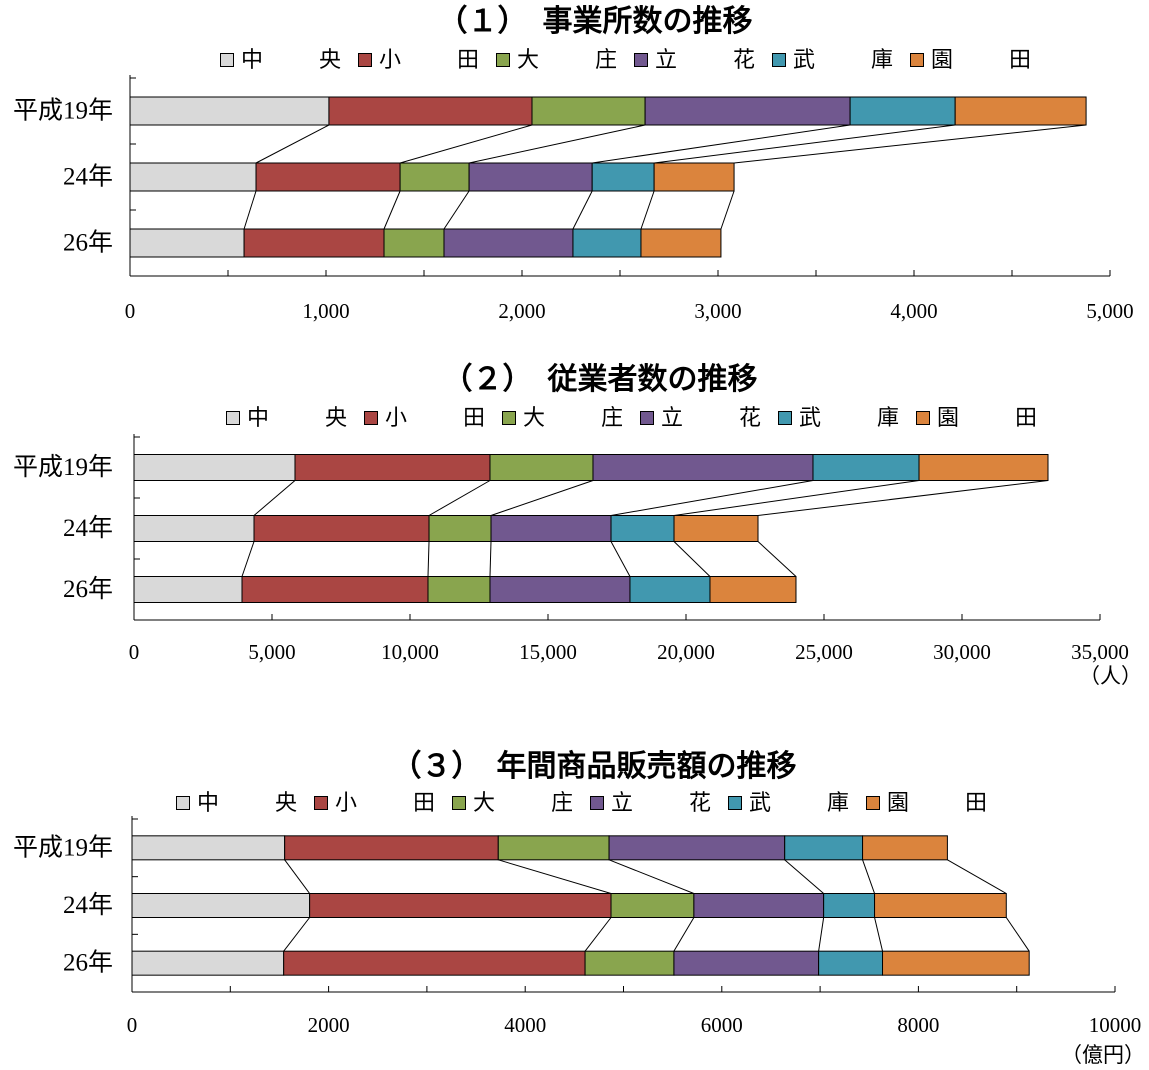 This screenshot has width=1149, height=1070. What do you see at coordinates (329, 1025) in the screenshot?
I see `x-tick-label: 2000` at bounding box center [329, 1025].